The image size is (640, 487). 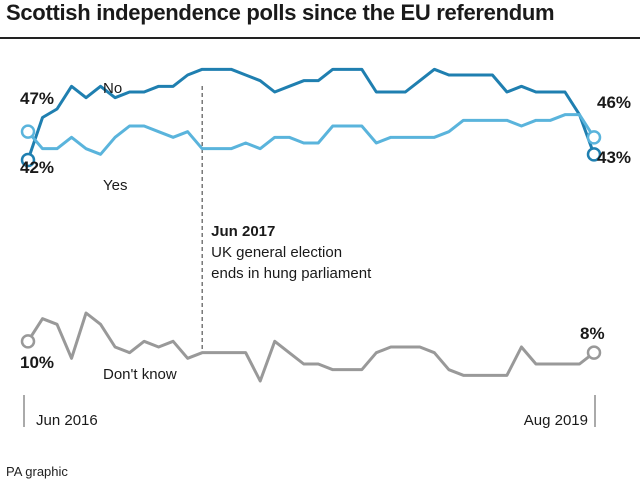 What do you see at coordinates (276, 252) in the screenshot?
I see `annotation-text-line-1: UK general election` at bounding box center [276, 252].